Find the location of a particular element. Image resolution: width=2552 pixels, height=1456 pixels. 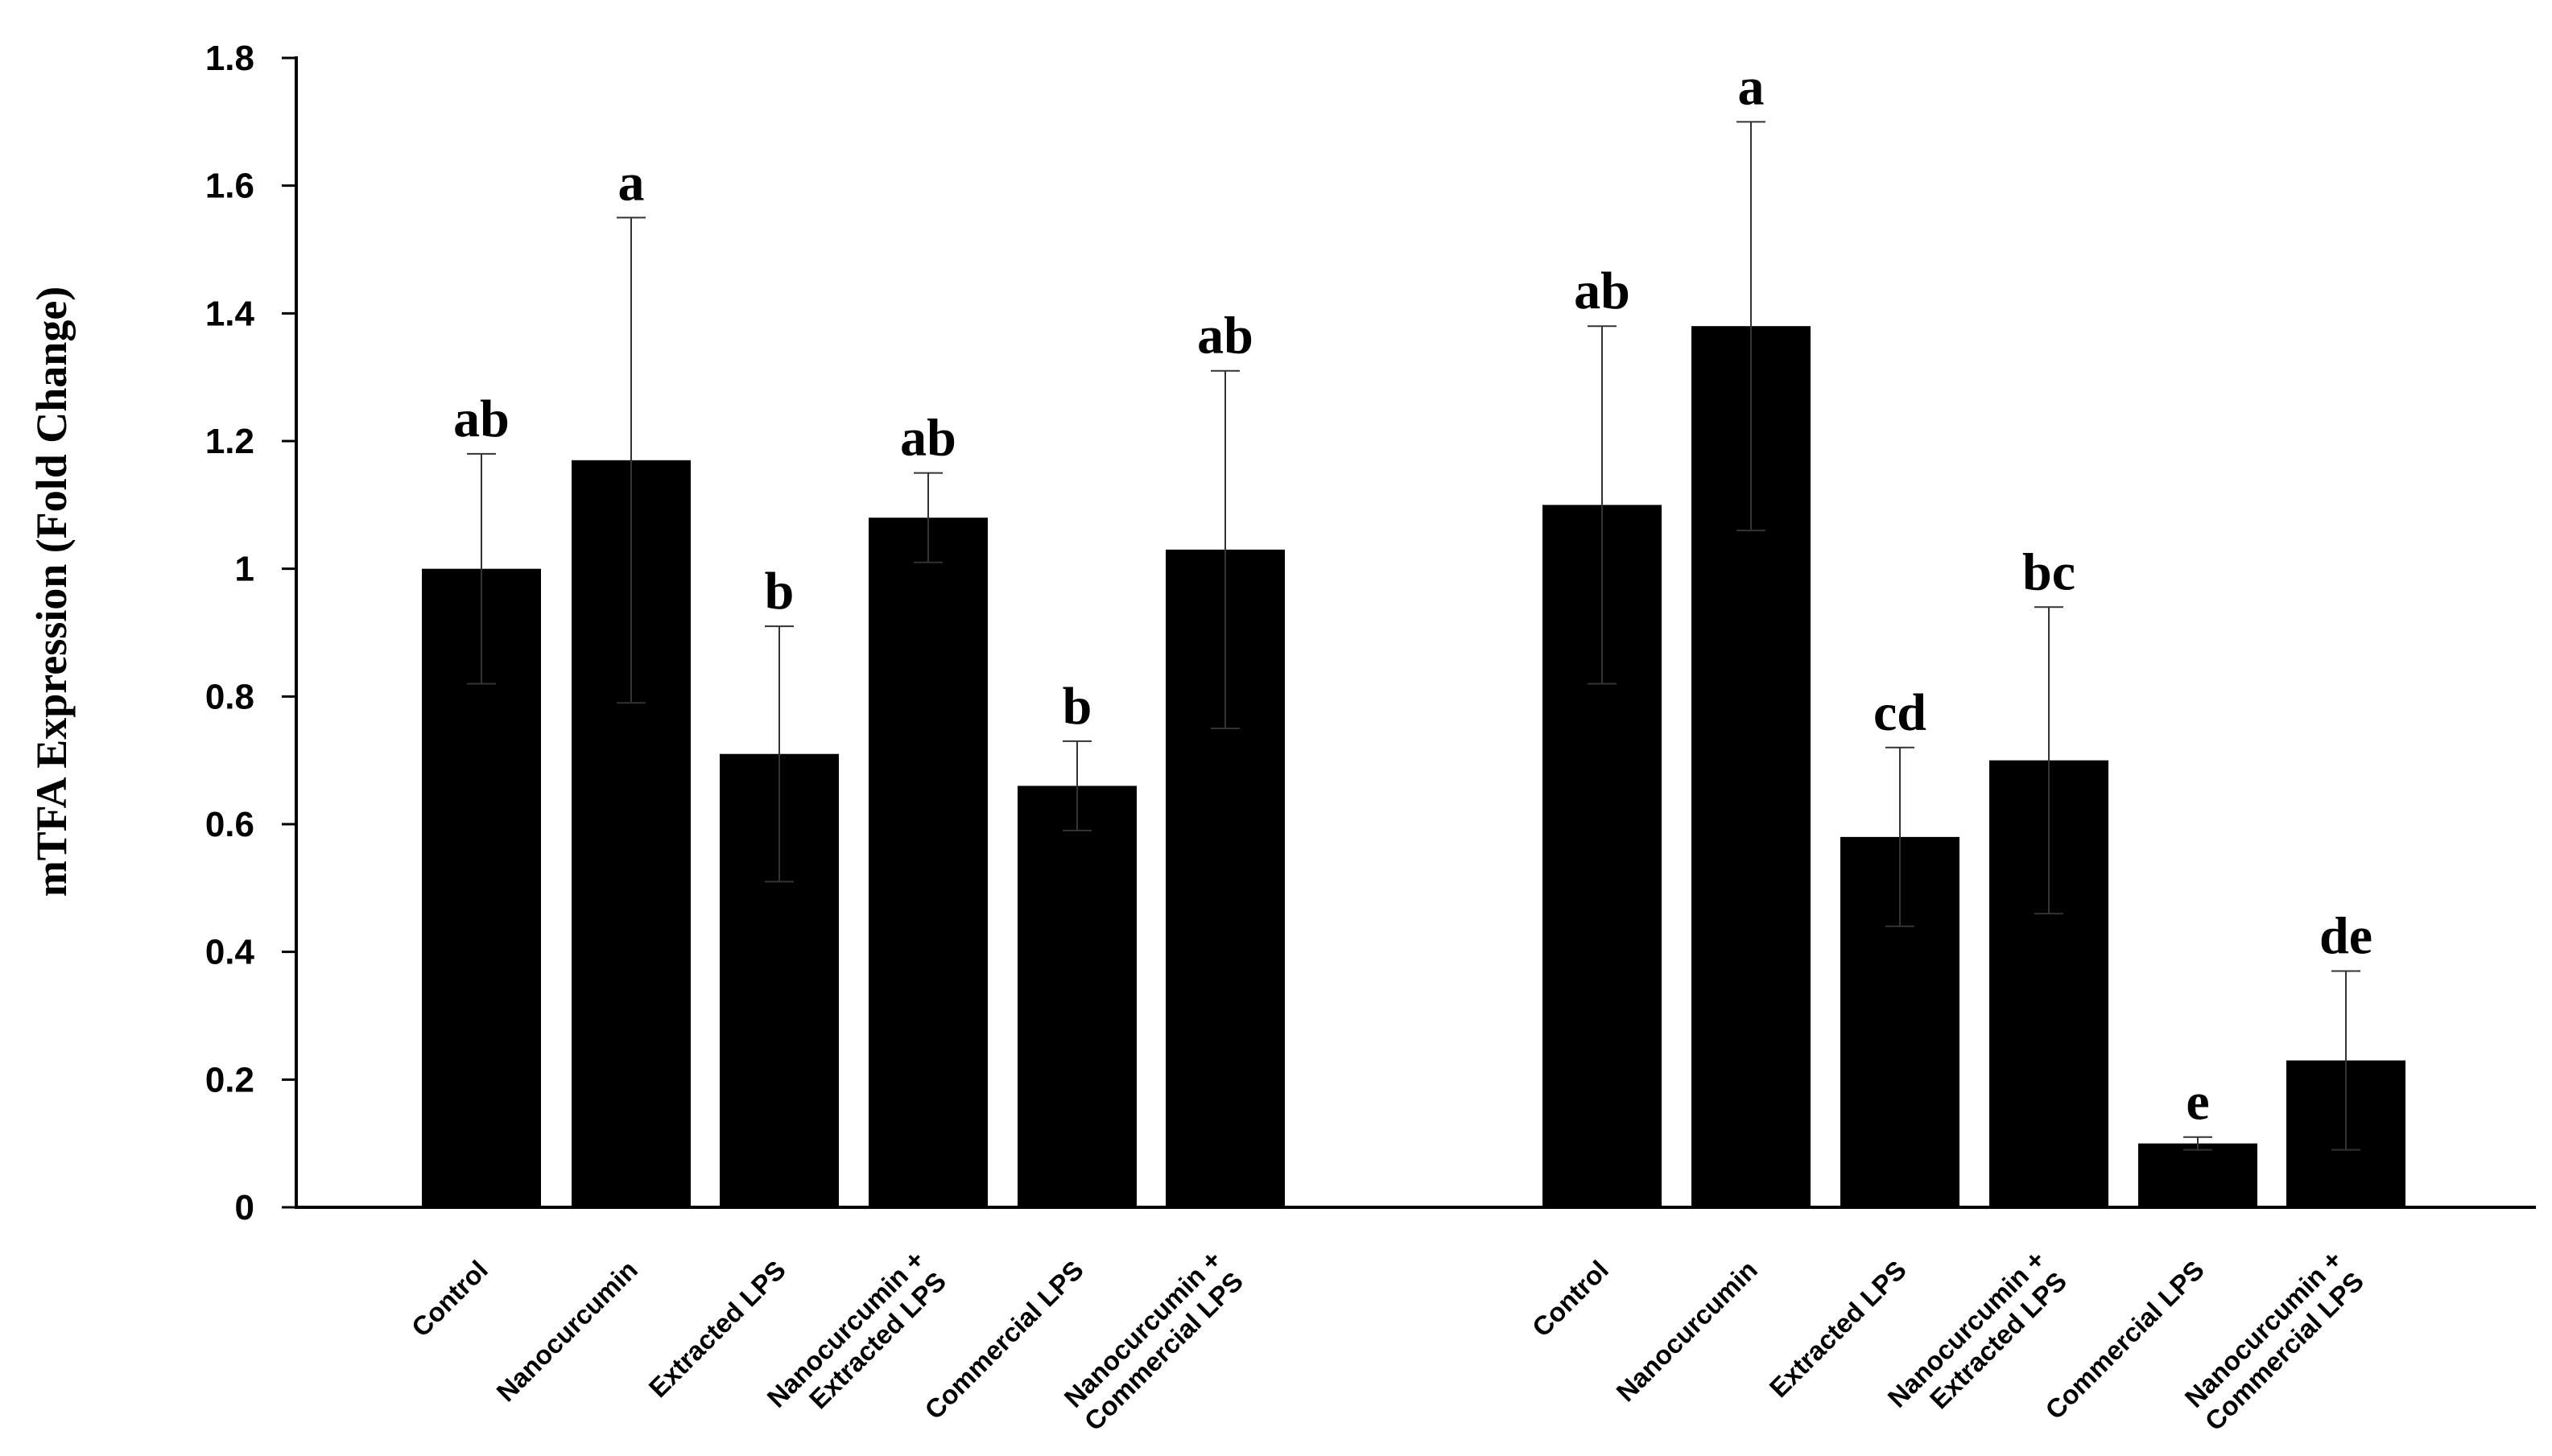

y-tick-label: 1.2 is located at coordinates (230, 441).